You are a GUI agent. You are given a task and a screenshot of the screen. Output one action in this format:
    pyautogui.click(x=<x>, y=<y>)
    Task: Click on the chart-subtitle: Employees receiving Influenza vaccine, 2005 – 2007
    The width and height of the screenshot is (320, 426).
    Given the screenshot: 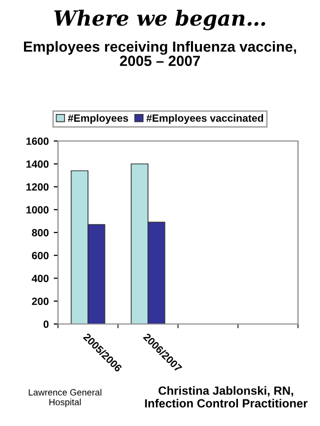 What is the action you would take?
    pyautogui.click(x=160, y=53)
    